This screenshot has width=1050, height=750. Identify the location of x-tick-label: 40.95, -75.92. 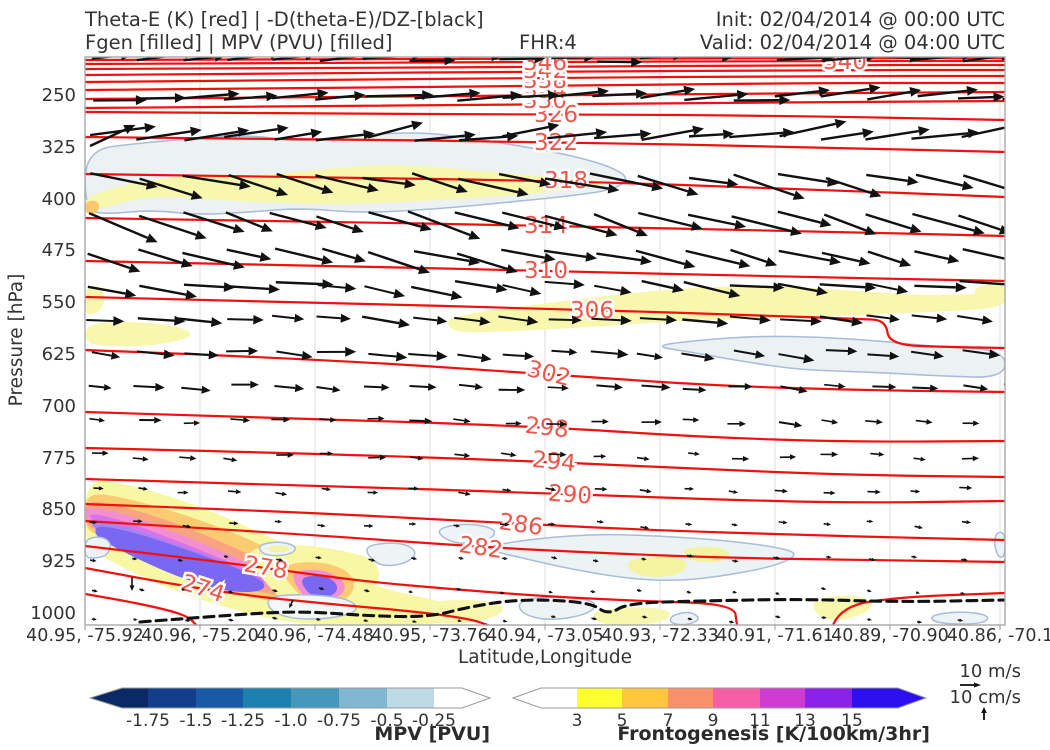
(85, 636).